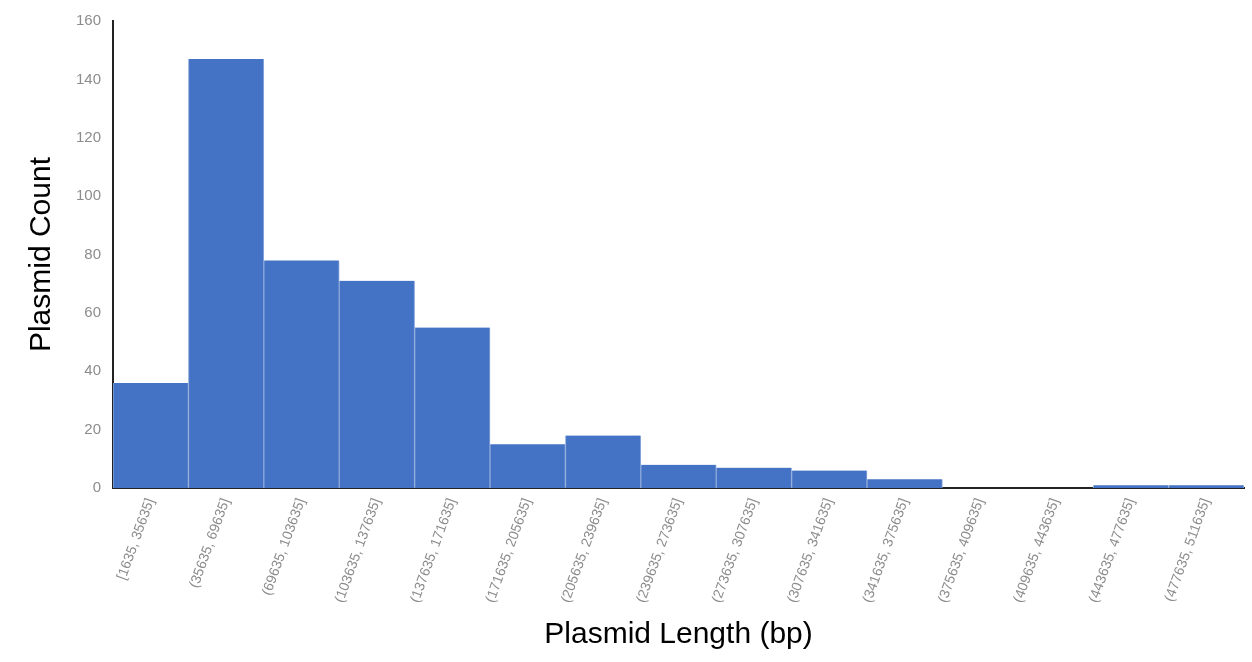 The height and width of the screenshot is (662, 1252). I want to click on y-tick-label: 160, so click(89, 20).